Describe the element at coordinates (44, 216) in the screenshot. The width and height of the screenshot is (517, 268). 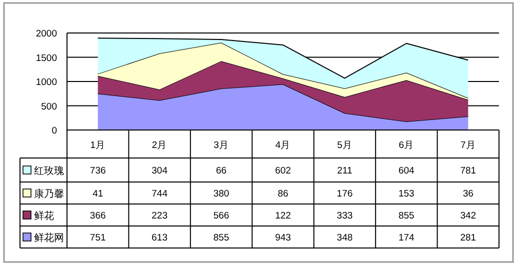
I see `legend-label: 鲜花` at that location.